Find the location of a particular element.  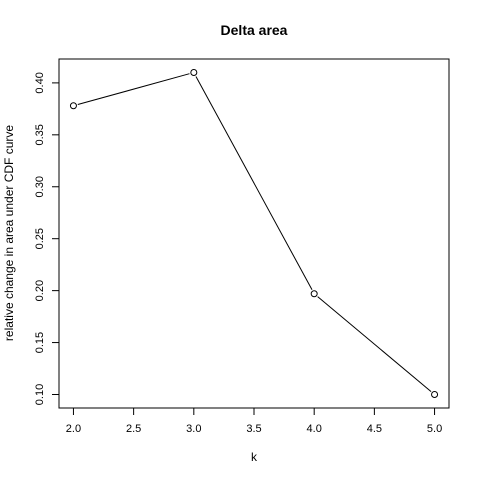

x-axis: 2.0 2.5 3.0 3.5 4.0 4.5 5.0 is located at coordinates (254, 421).